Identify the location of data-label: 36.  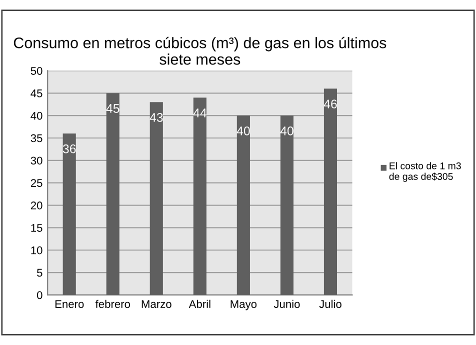
(69, 149).